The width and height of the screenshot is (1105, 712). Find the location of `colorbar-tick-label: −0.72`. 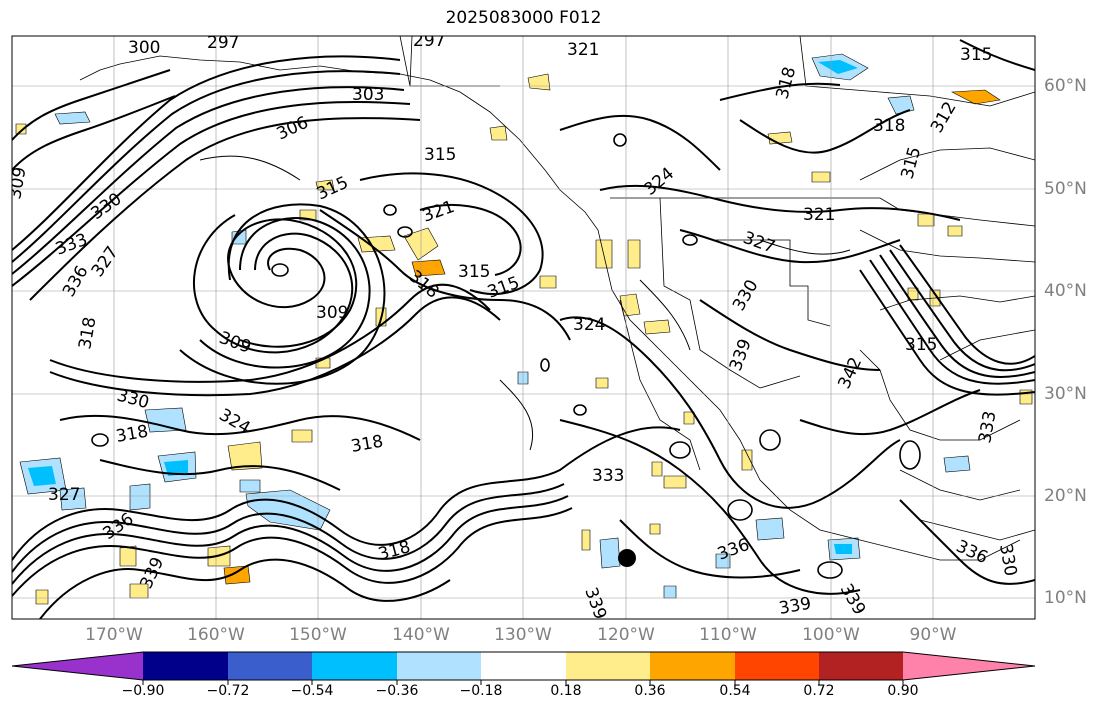

colorbar-tick-label: −0.72 is located at coordinates (228, 691).